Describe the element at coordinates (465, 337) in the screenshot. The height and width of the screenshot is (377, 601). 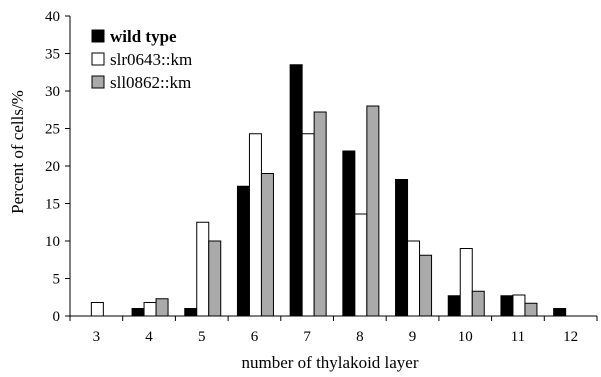
I see `x-tick-label: 10` at that location.